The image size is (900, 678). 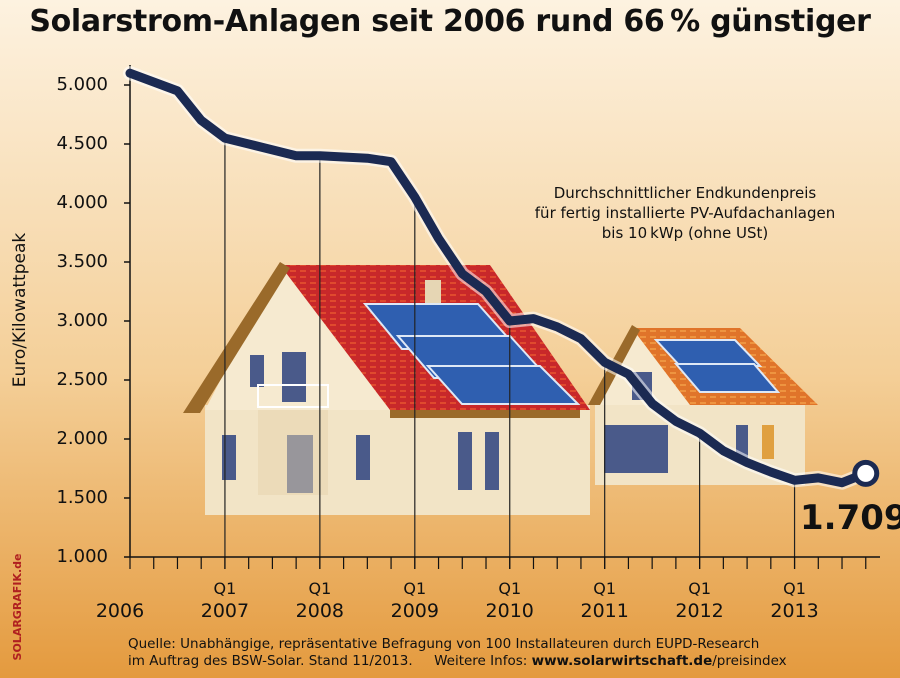 I want to click on source-line-2a: im Auftrag des BSW-Solar. Stand 11/2013., so click(x=270, y=661).